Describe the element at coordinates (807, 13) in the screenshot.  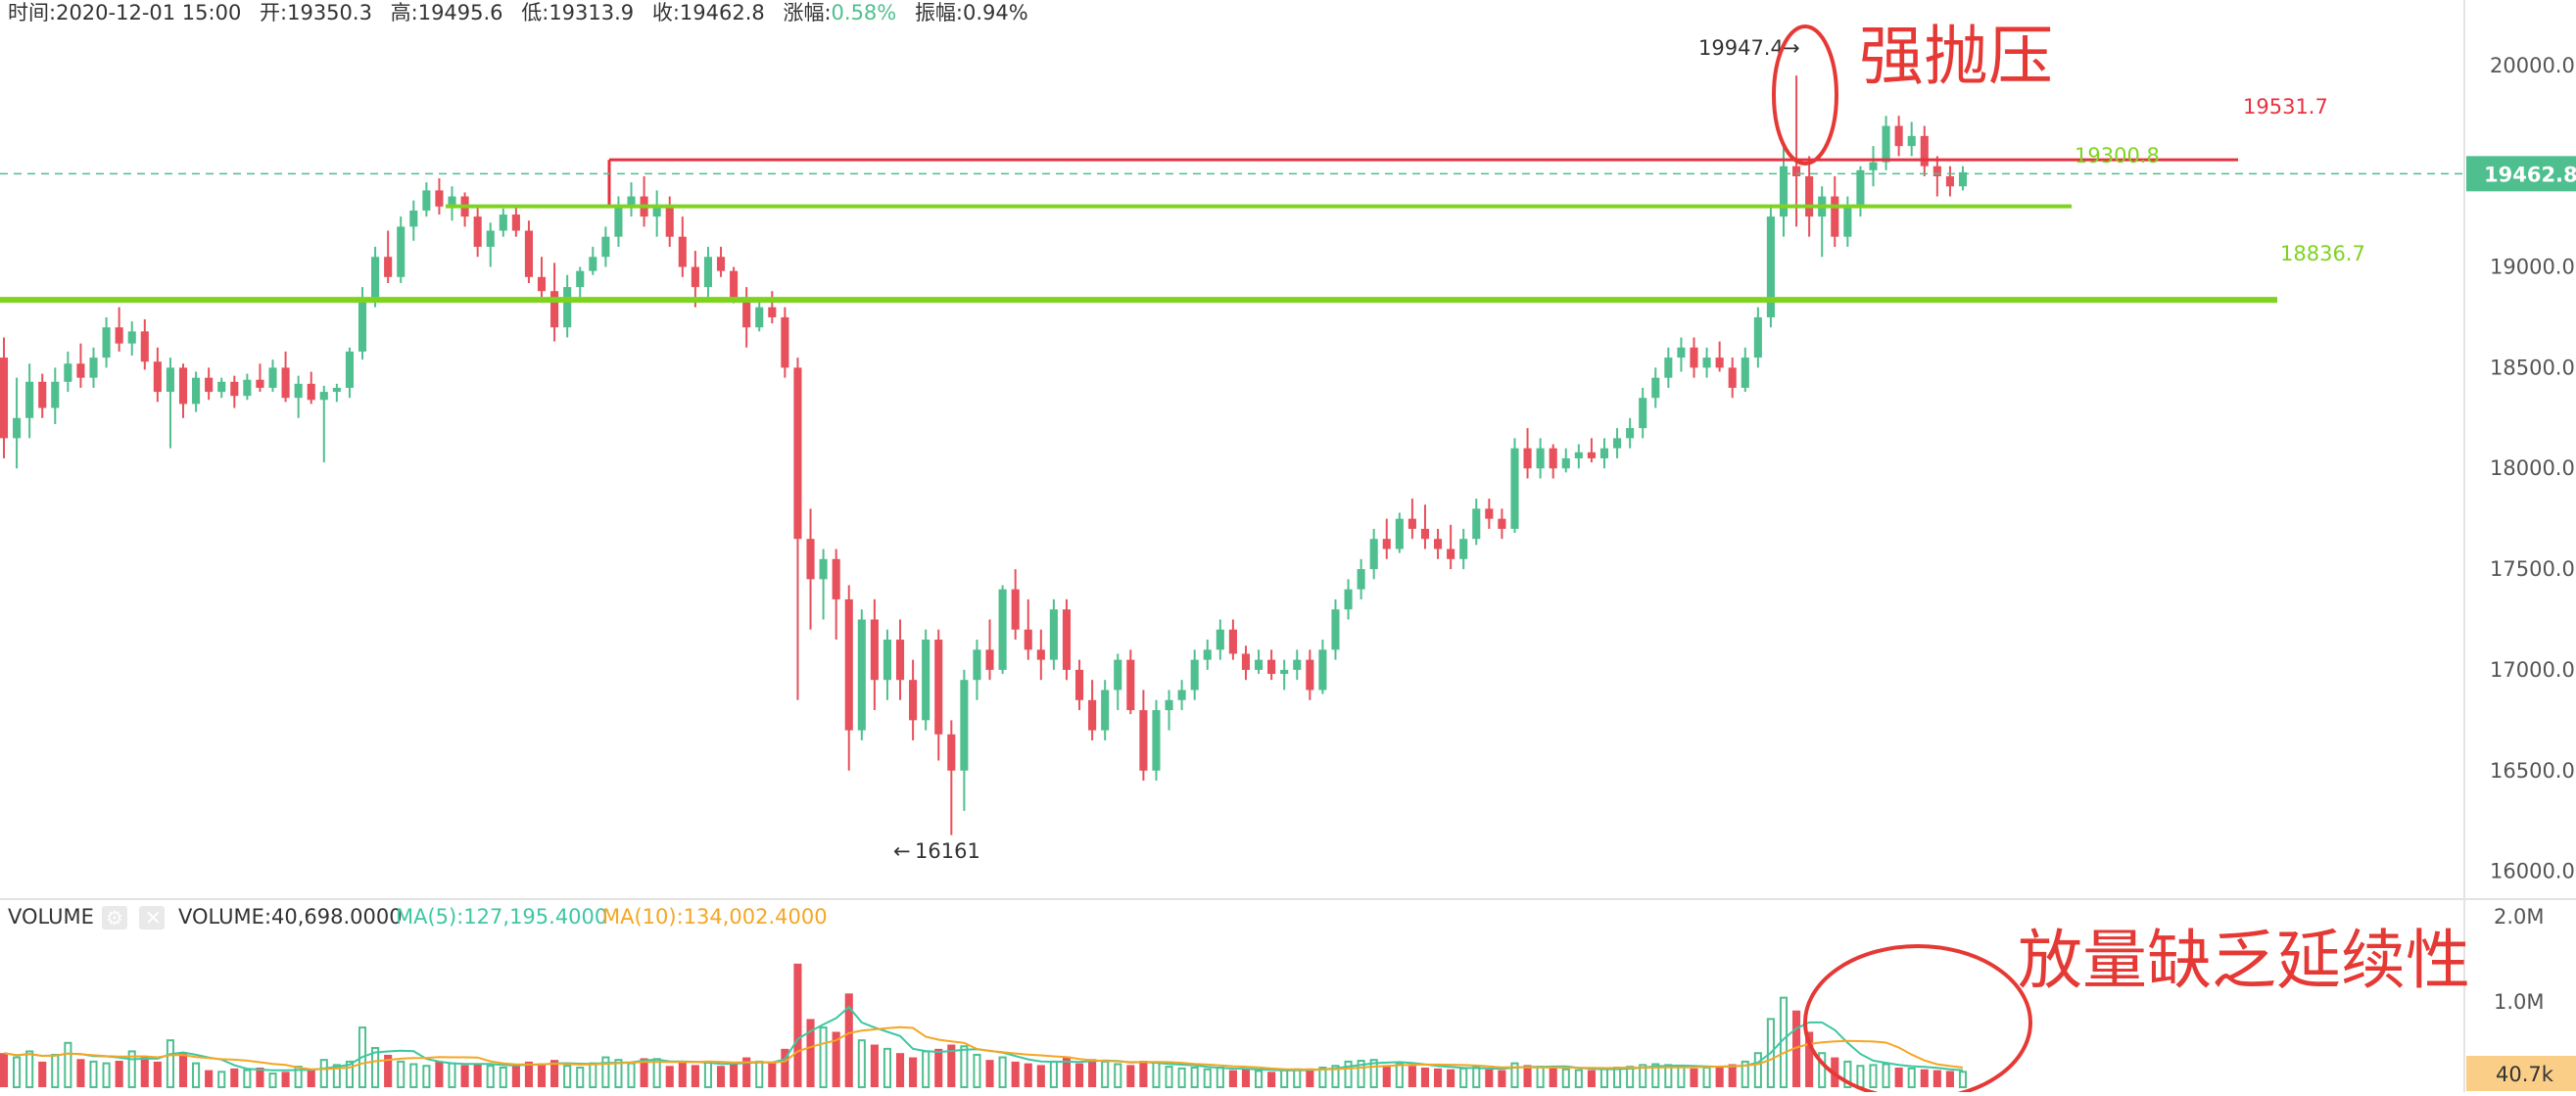
I see `change-label: 涨幅:` at that location.